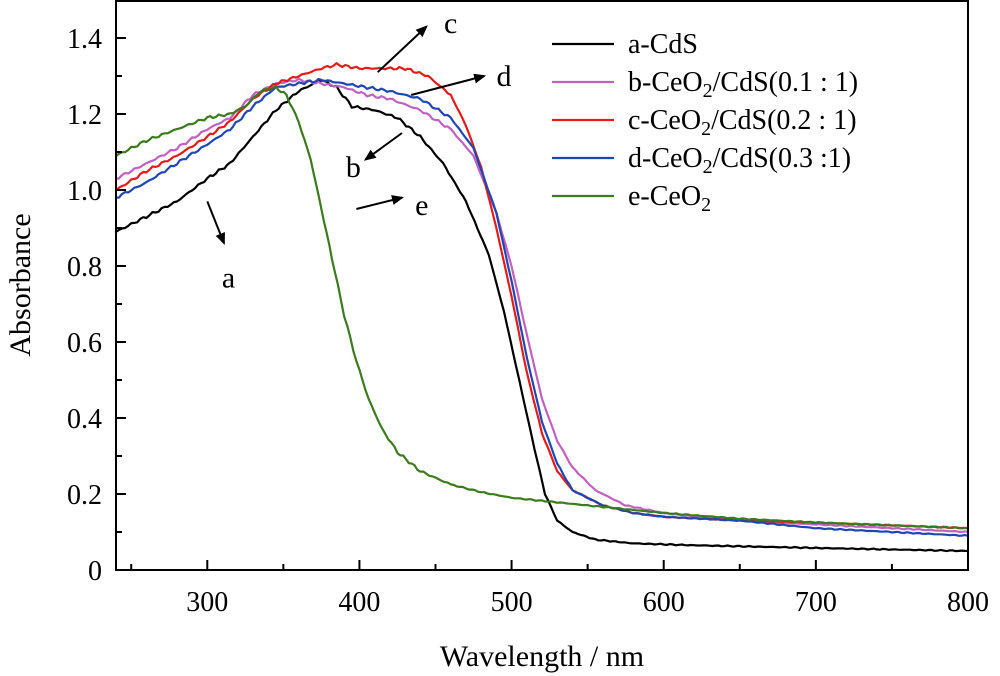  Describe the element at coordinates (742, 122) in the screenshot. I see `legend-label: c-CeO2/CdS(0.2 : 1)` at that location.